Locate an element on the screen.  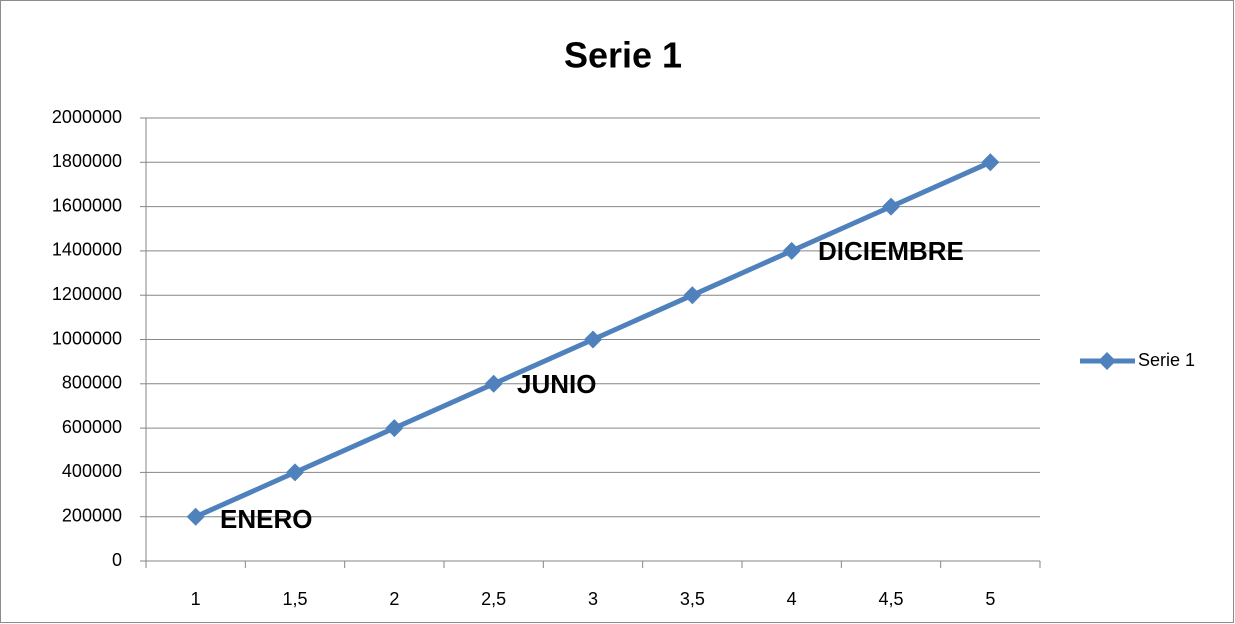
y-tick-label: 0 is located at coordinates (117, 560).